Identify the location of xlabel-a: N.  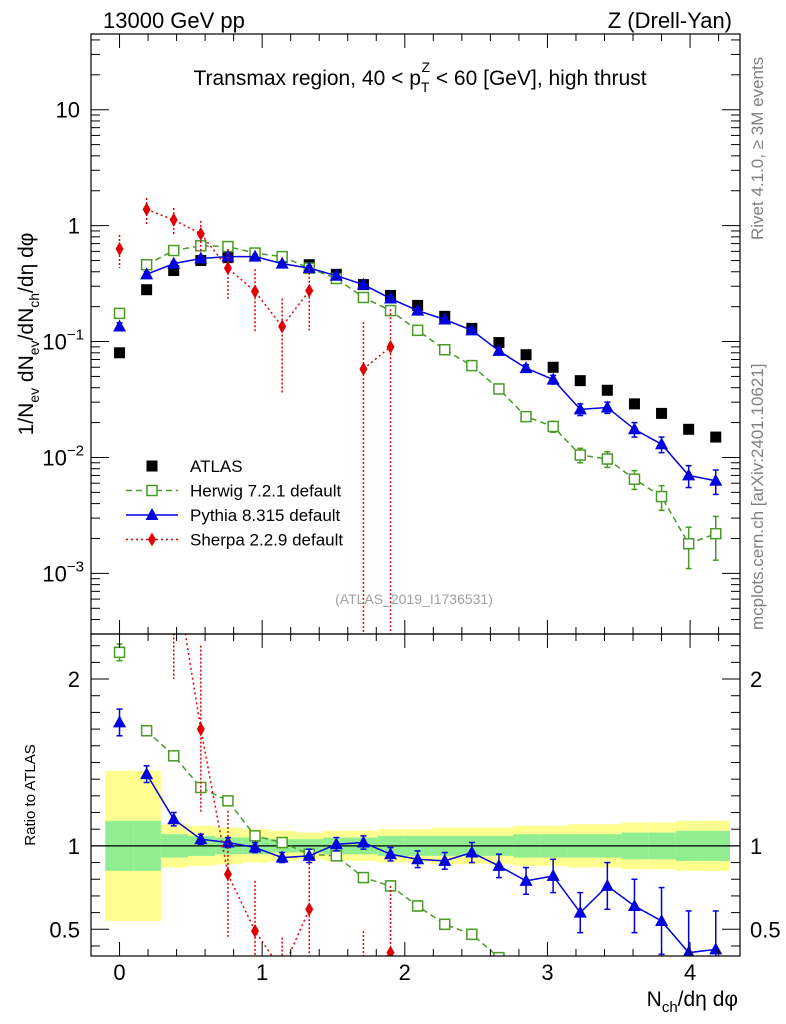
(654, 999).